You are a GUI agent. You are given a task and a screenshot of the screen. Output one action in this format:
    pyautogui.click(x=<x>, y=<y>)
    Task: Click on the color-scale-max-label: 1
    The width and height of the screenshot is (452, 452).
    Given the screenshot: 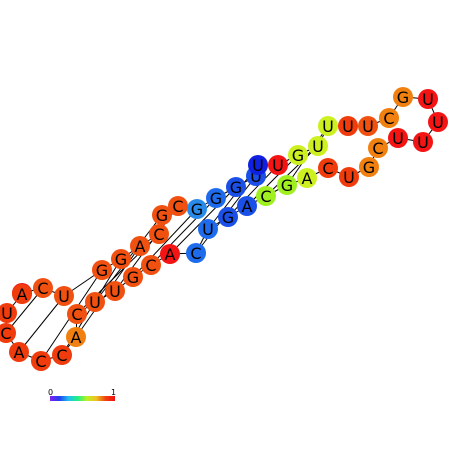 What is the action you would take?
    pyautogui.click(x=113, y=392)
    